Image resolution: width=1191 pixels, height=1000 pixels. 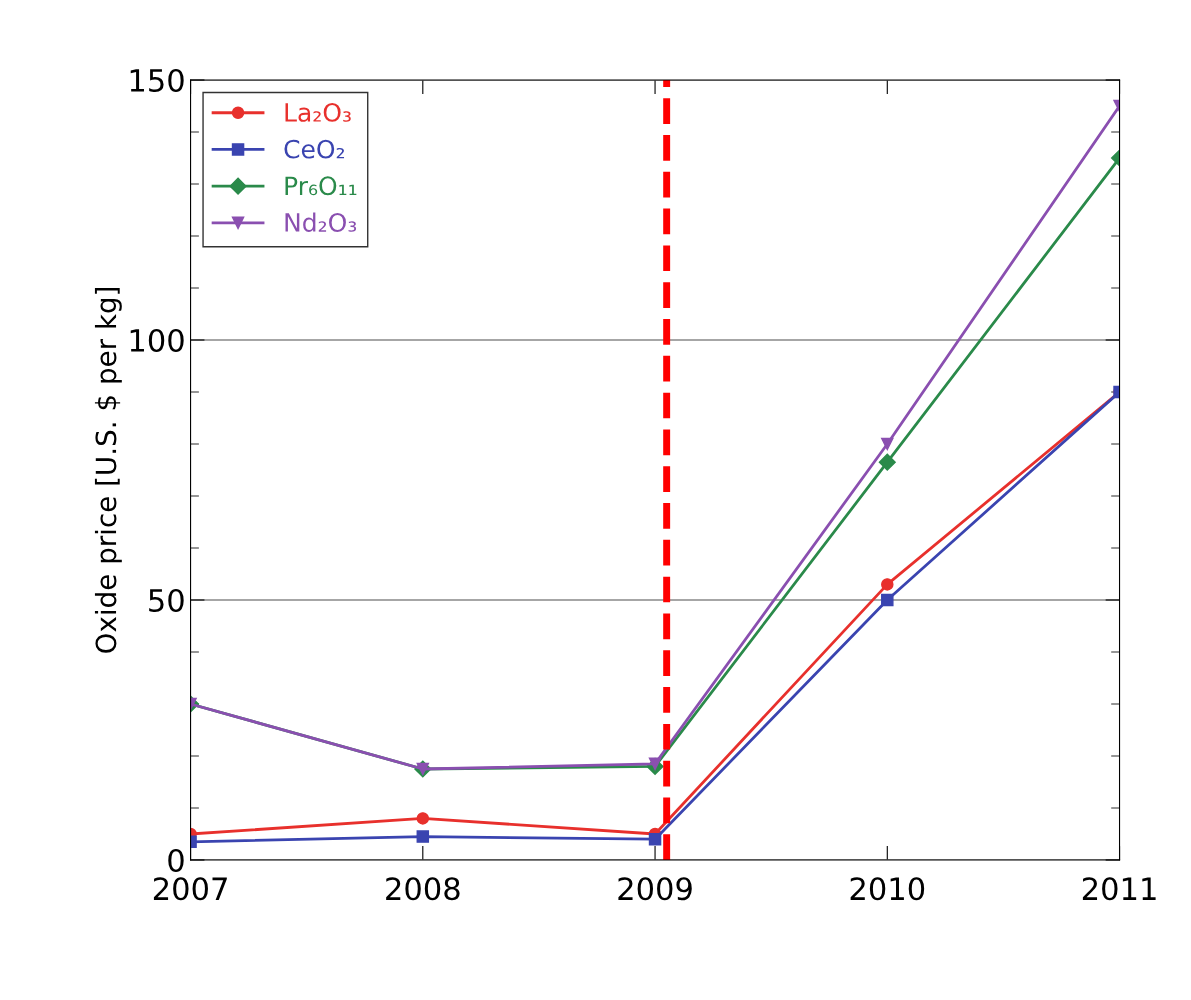 I want to click on x-tick-label: 2011, so click(x=1119, y=889).